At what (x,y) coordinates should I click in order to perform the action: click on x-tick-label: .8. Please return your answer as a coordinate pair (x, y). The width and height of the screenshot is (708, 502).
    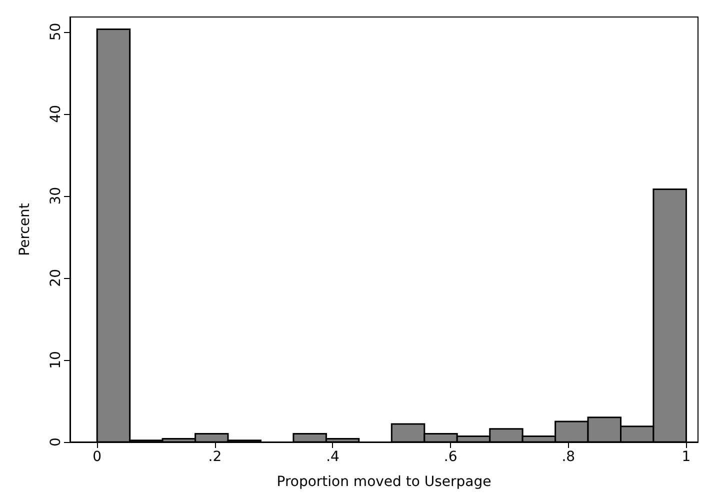
    Looking at the image, I should click on (569, 457).